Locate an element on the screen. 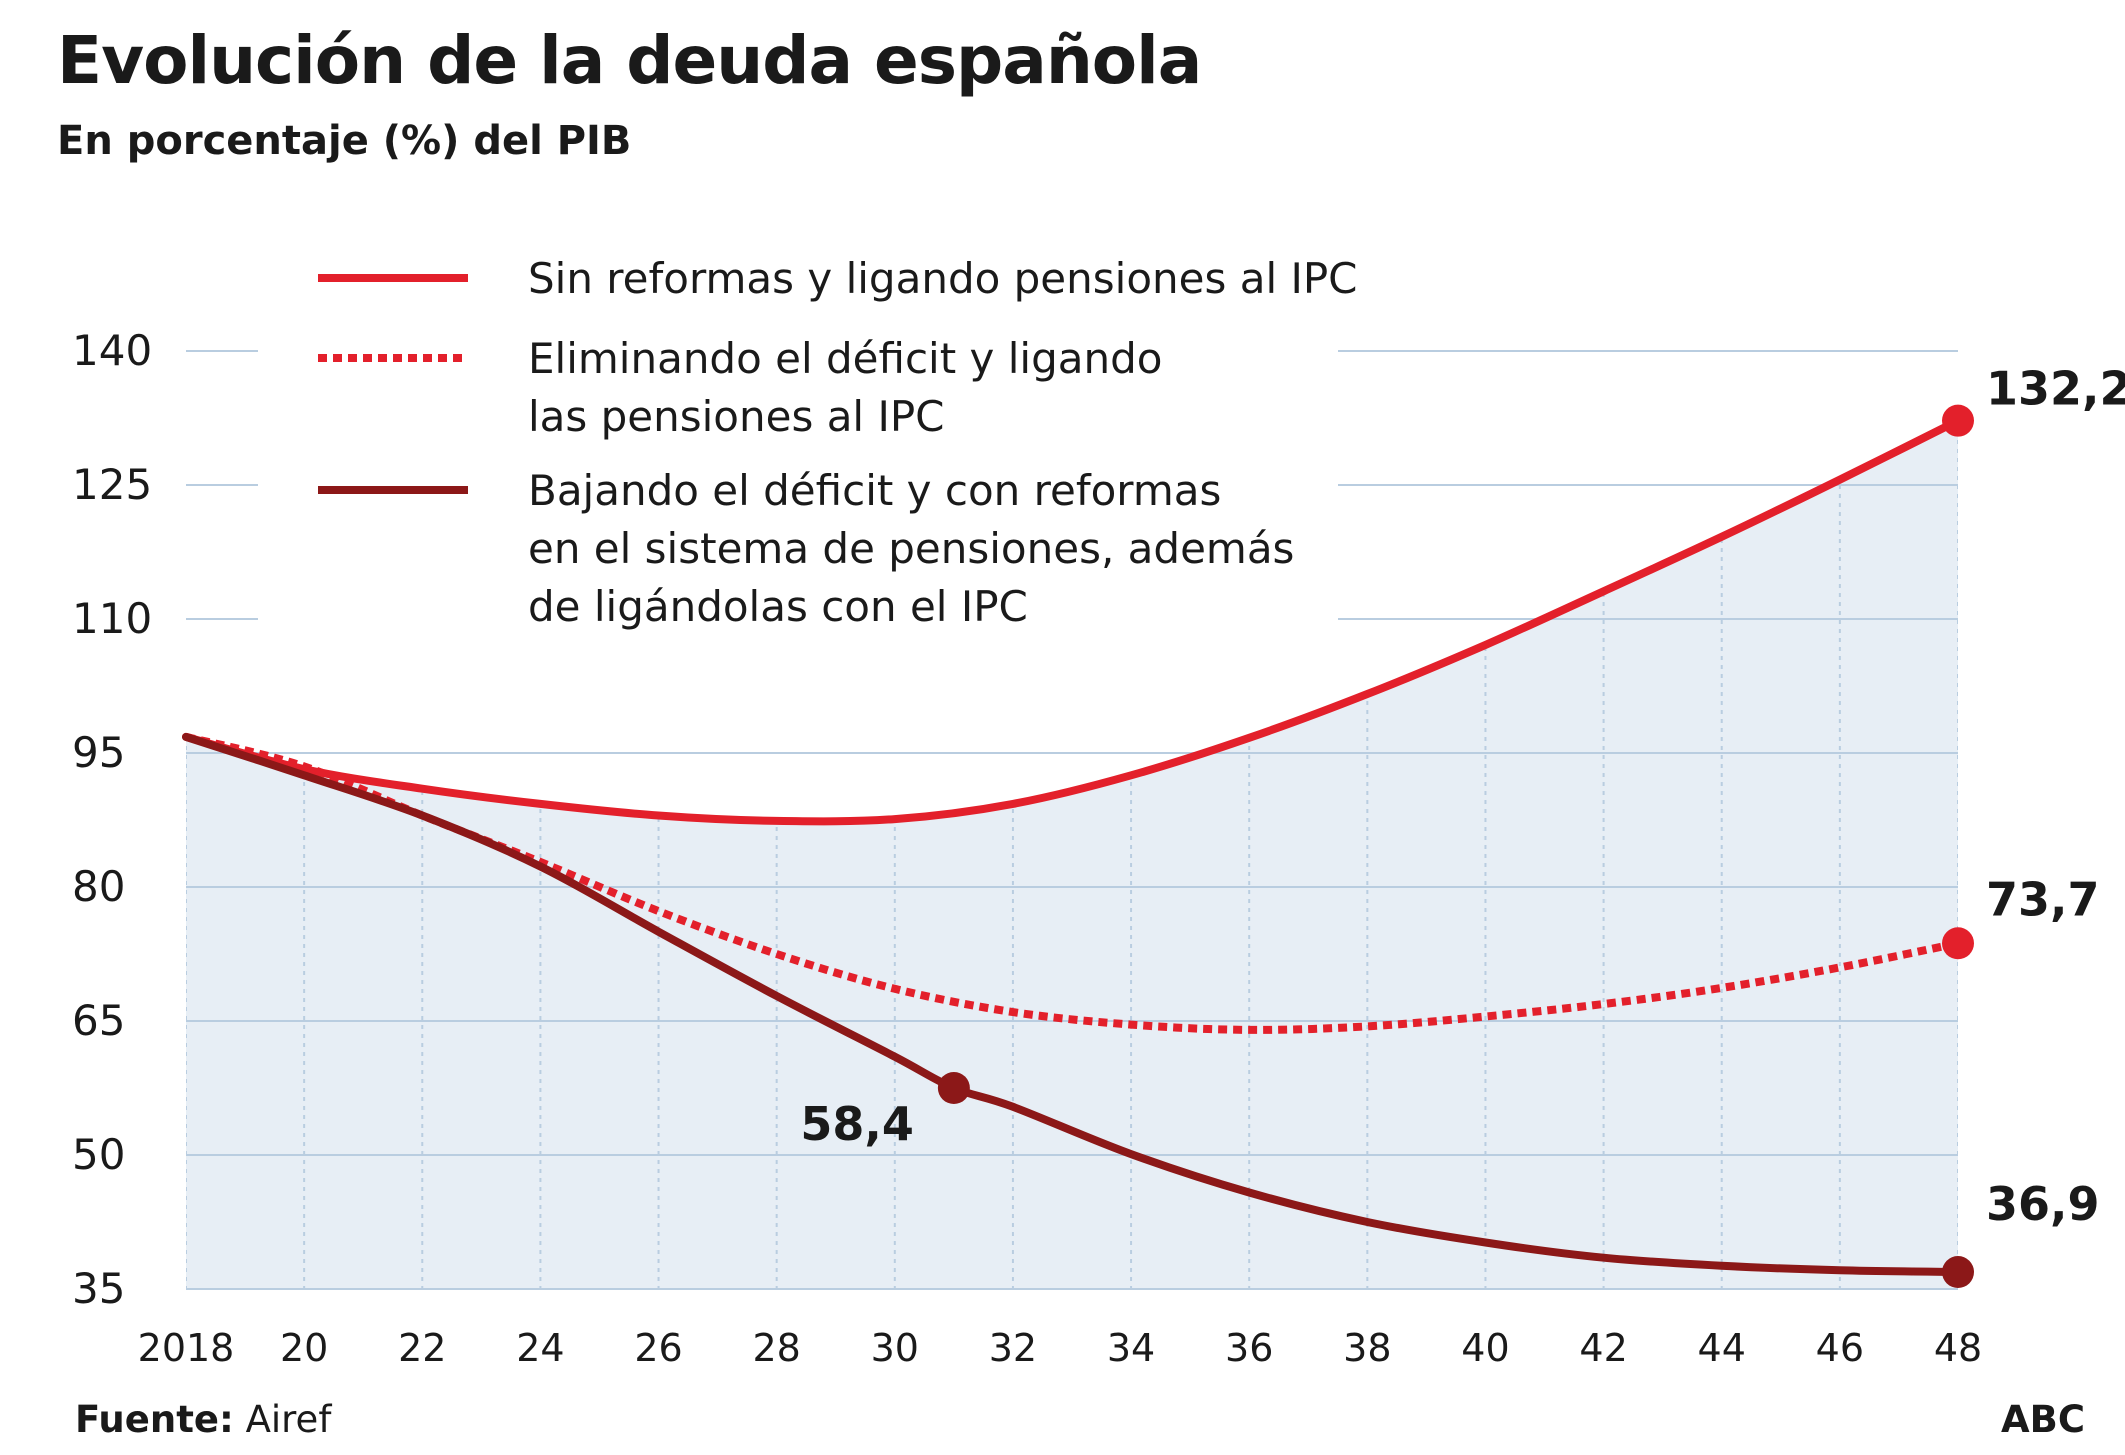  source-note: Fuente: Airef is located at coordinates (203, 1419).